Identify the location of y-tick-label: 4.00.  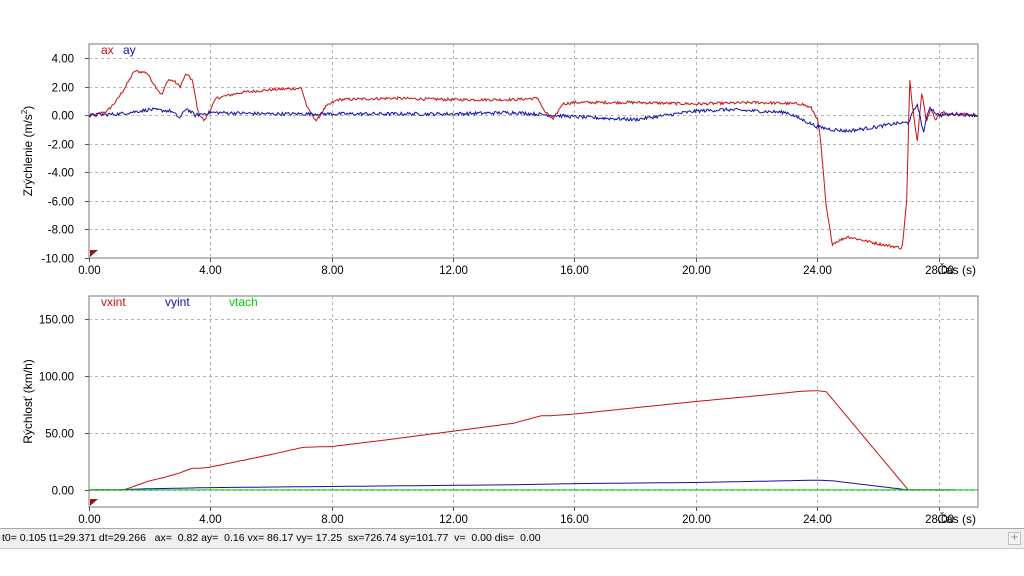
(63, 60).